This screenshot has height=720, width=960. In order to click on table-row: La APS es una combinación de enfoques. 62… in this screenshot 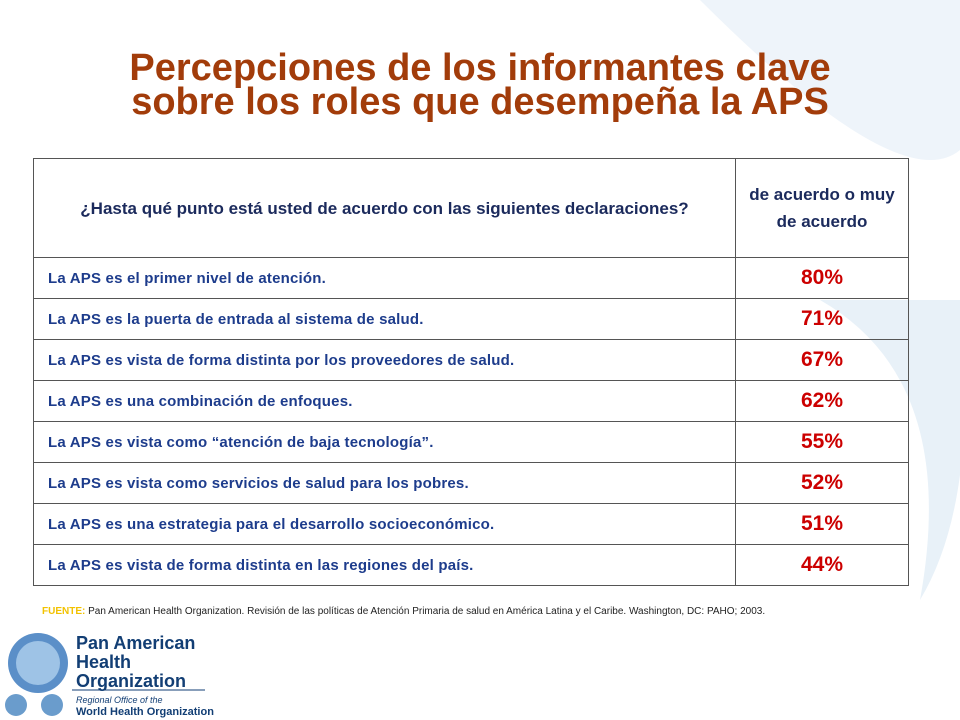, I will do `click(471, 401)`.